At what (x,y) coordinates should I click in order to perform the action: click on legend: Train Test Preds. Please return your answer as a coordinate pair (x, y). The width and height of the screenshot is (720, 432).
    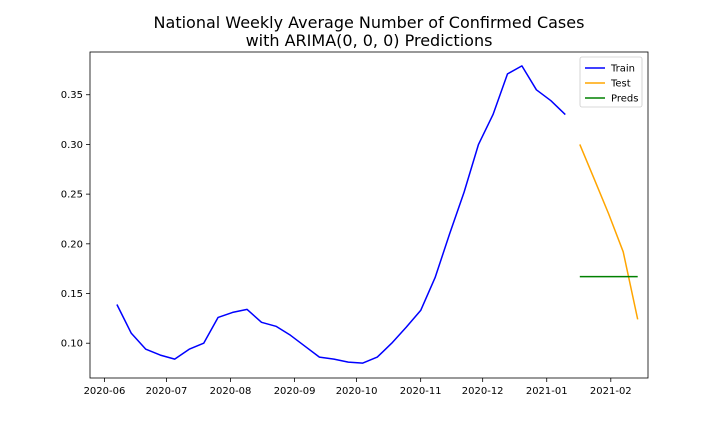
    Looking at the image, I should click on (611, 82).